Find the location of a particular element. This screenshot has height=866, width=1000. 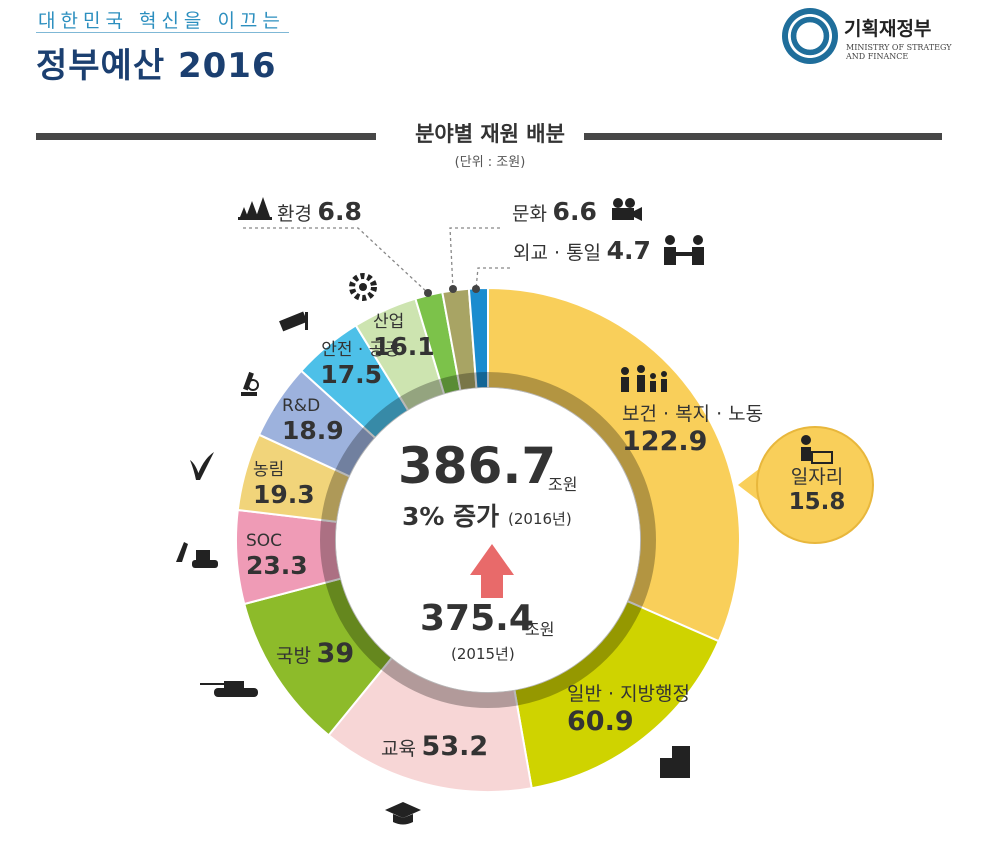

label-jobs: 일자리 15.8 is located at coordinates (817, 490).